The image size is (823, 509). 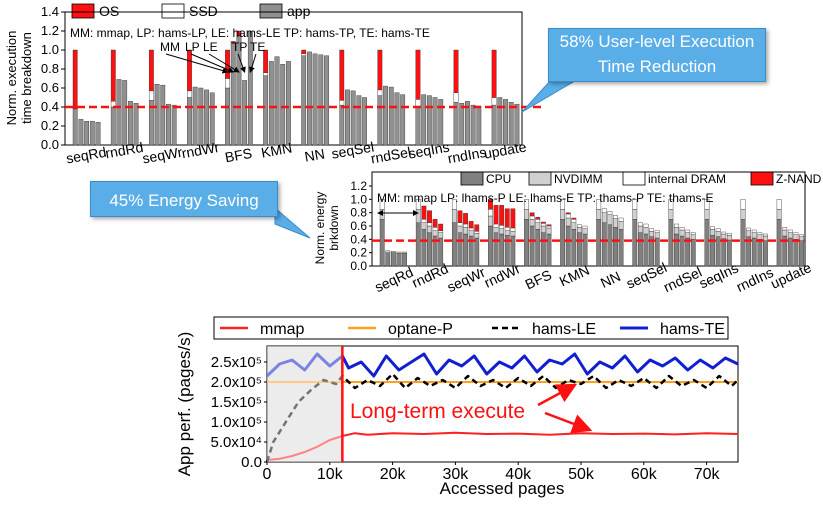 I want to click on callout-line-2: Time Reduction, so click(x=657, y=66).